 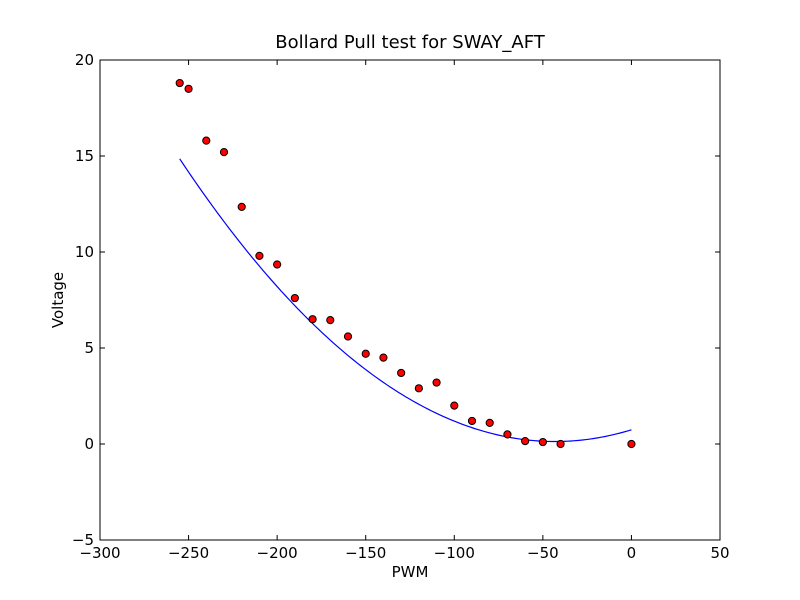 What do you see at coordinates (83, 540) in the screenshot?
I see `y-tick-label: −5` at bounding box center [83, 540].